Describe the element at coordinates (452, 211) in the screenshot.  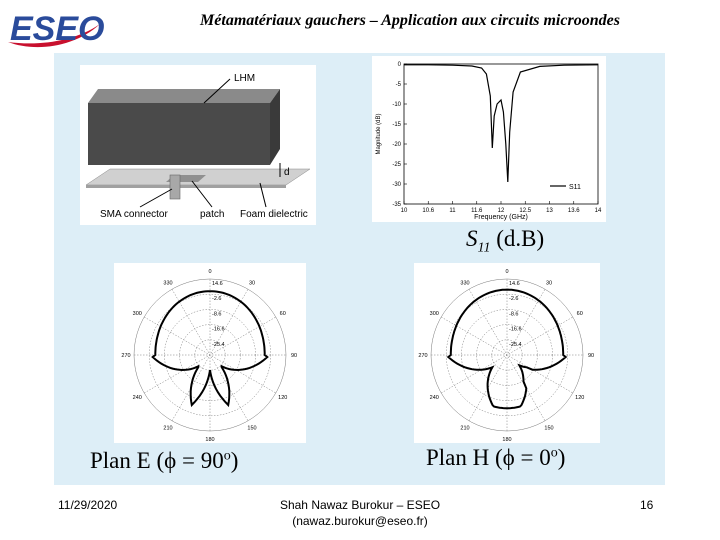
I see `s11-x-tick-label: 11` at that location.